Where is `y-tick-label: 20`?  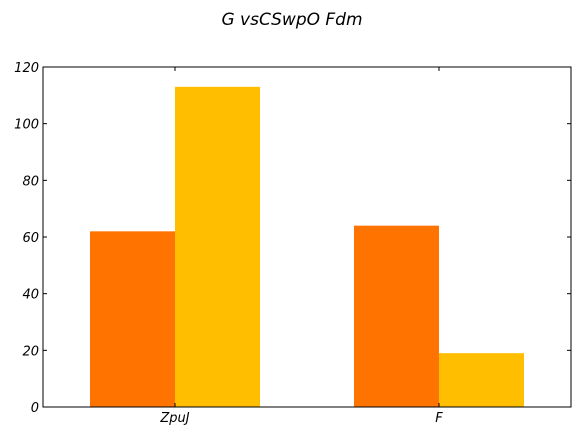 y-tick-label: 20 is located at coordinates (30, 351).